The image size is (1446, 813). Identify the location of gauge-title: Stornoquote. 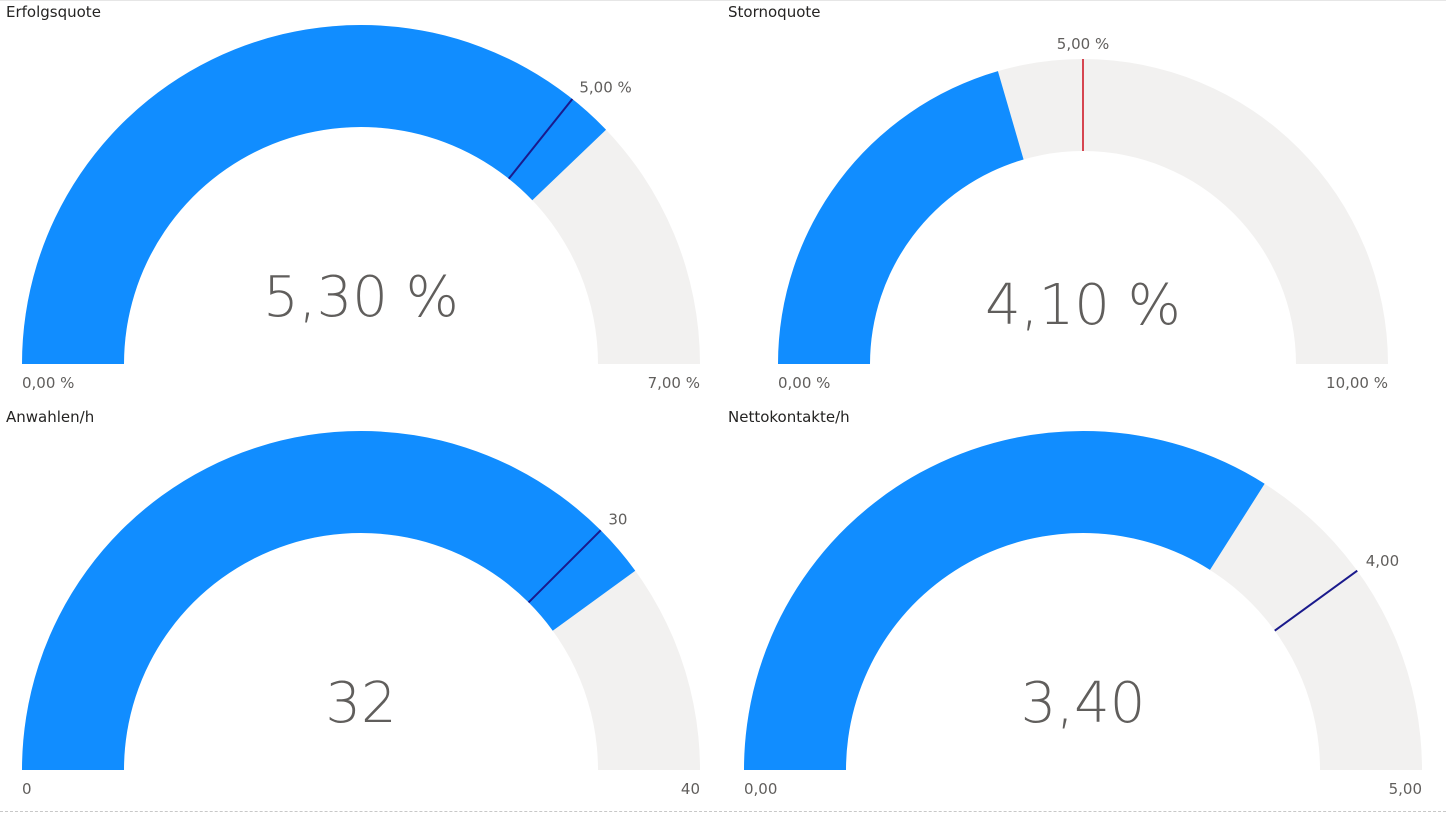
(774, 12).